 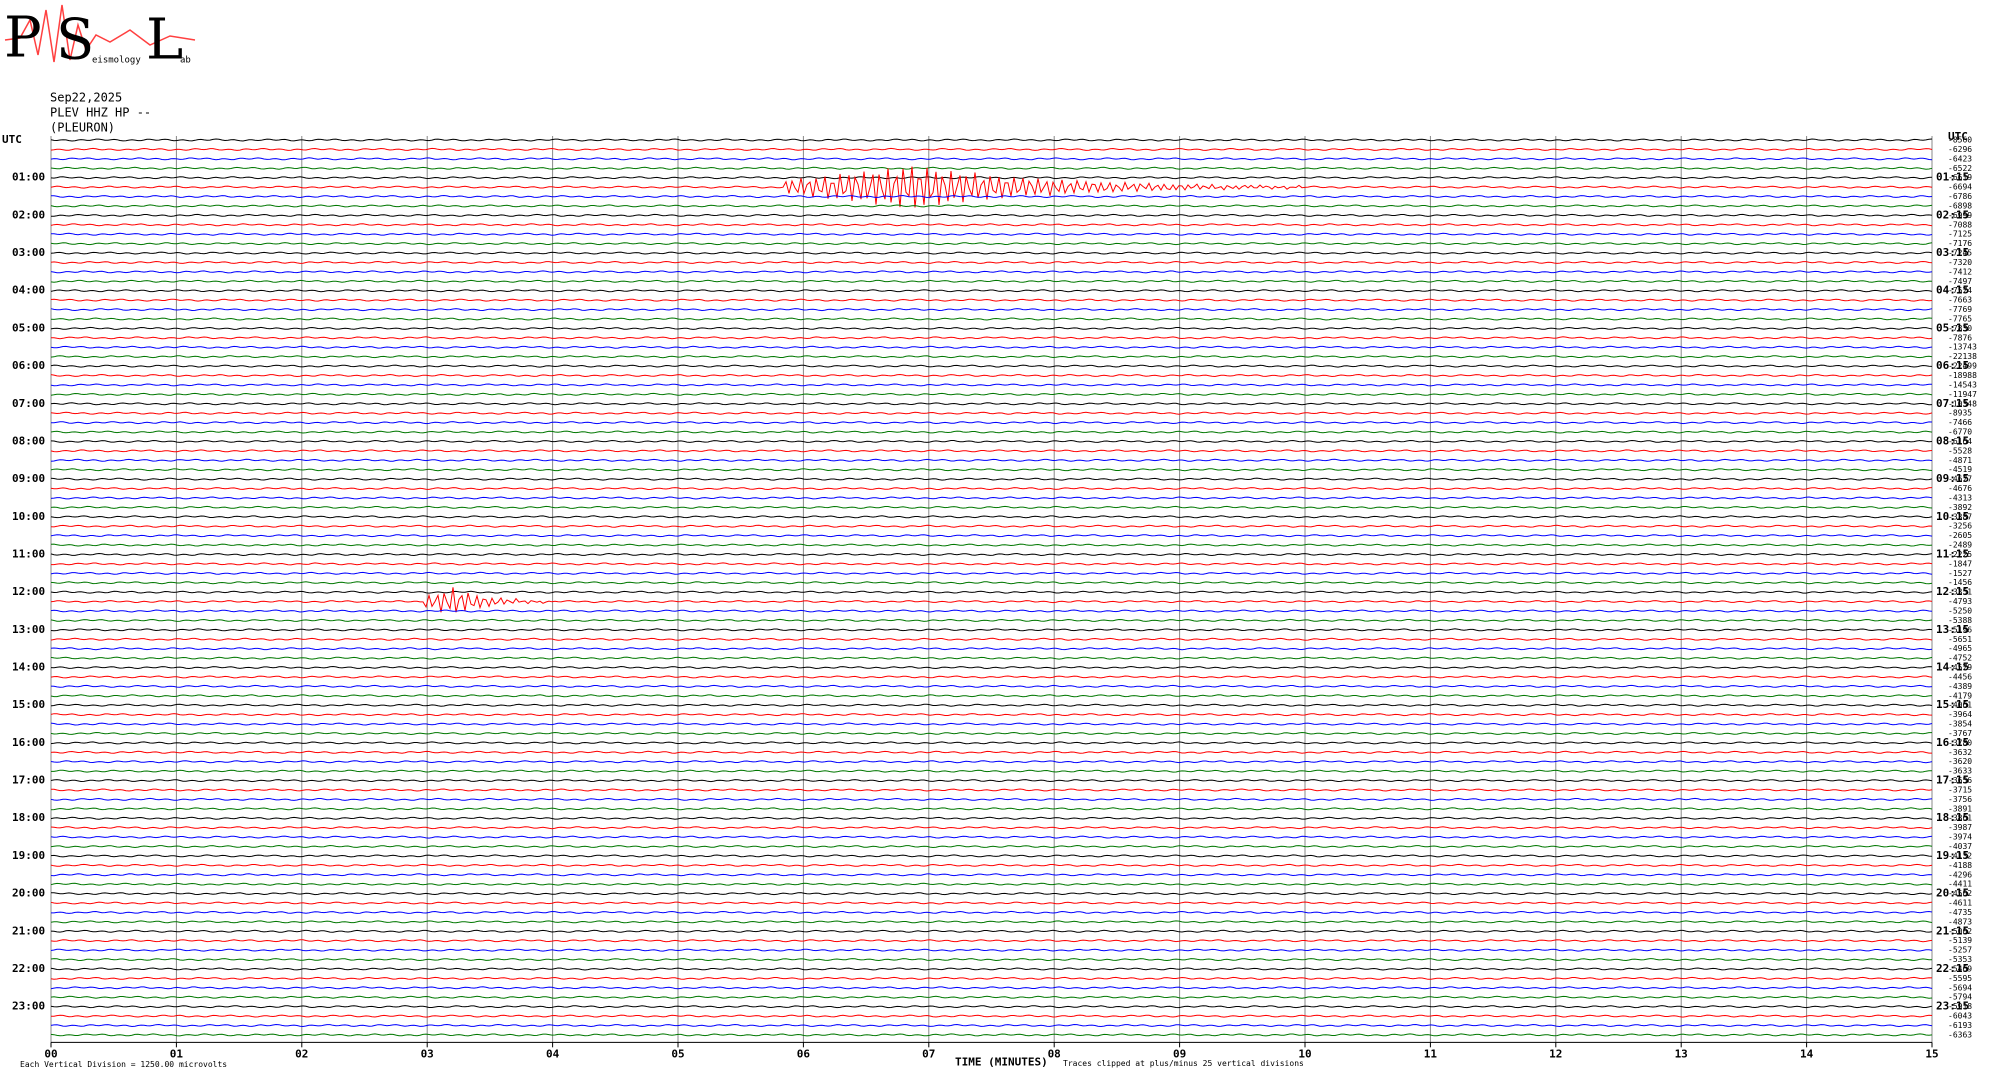 I want to click on x-tick-label: 00, so click(x=50, y=1053).